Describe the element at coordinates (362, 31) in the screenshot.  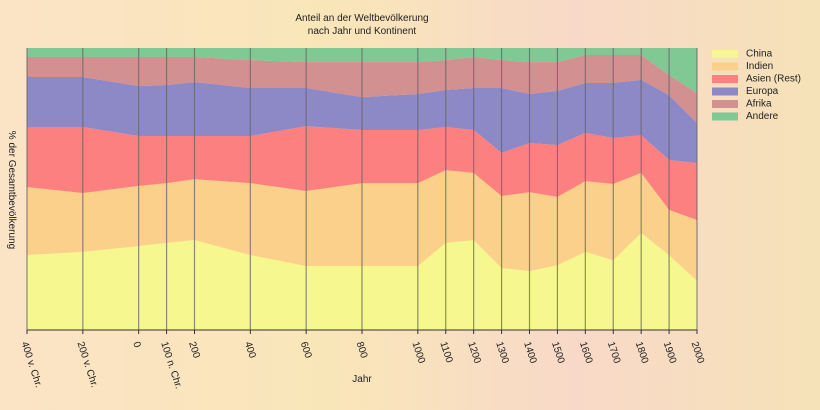
I see `chart-subtitle: nach Jahr und Kontinent` at that location.